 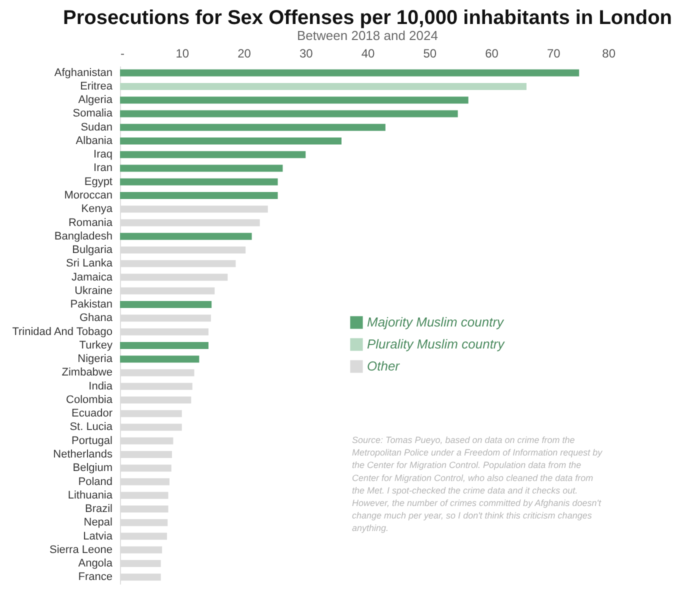 What do you see at coordinates (90, 400) in the screenshot?
I see `y-tick-label: Colombia` at bounding box center [90, 400].